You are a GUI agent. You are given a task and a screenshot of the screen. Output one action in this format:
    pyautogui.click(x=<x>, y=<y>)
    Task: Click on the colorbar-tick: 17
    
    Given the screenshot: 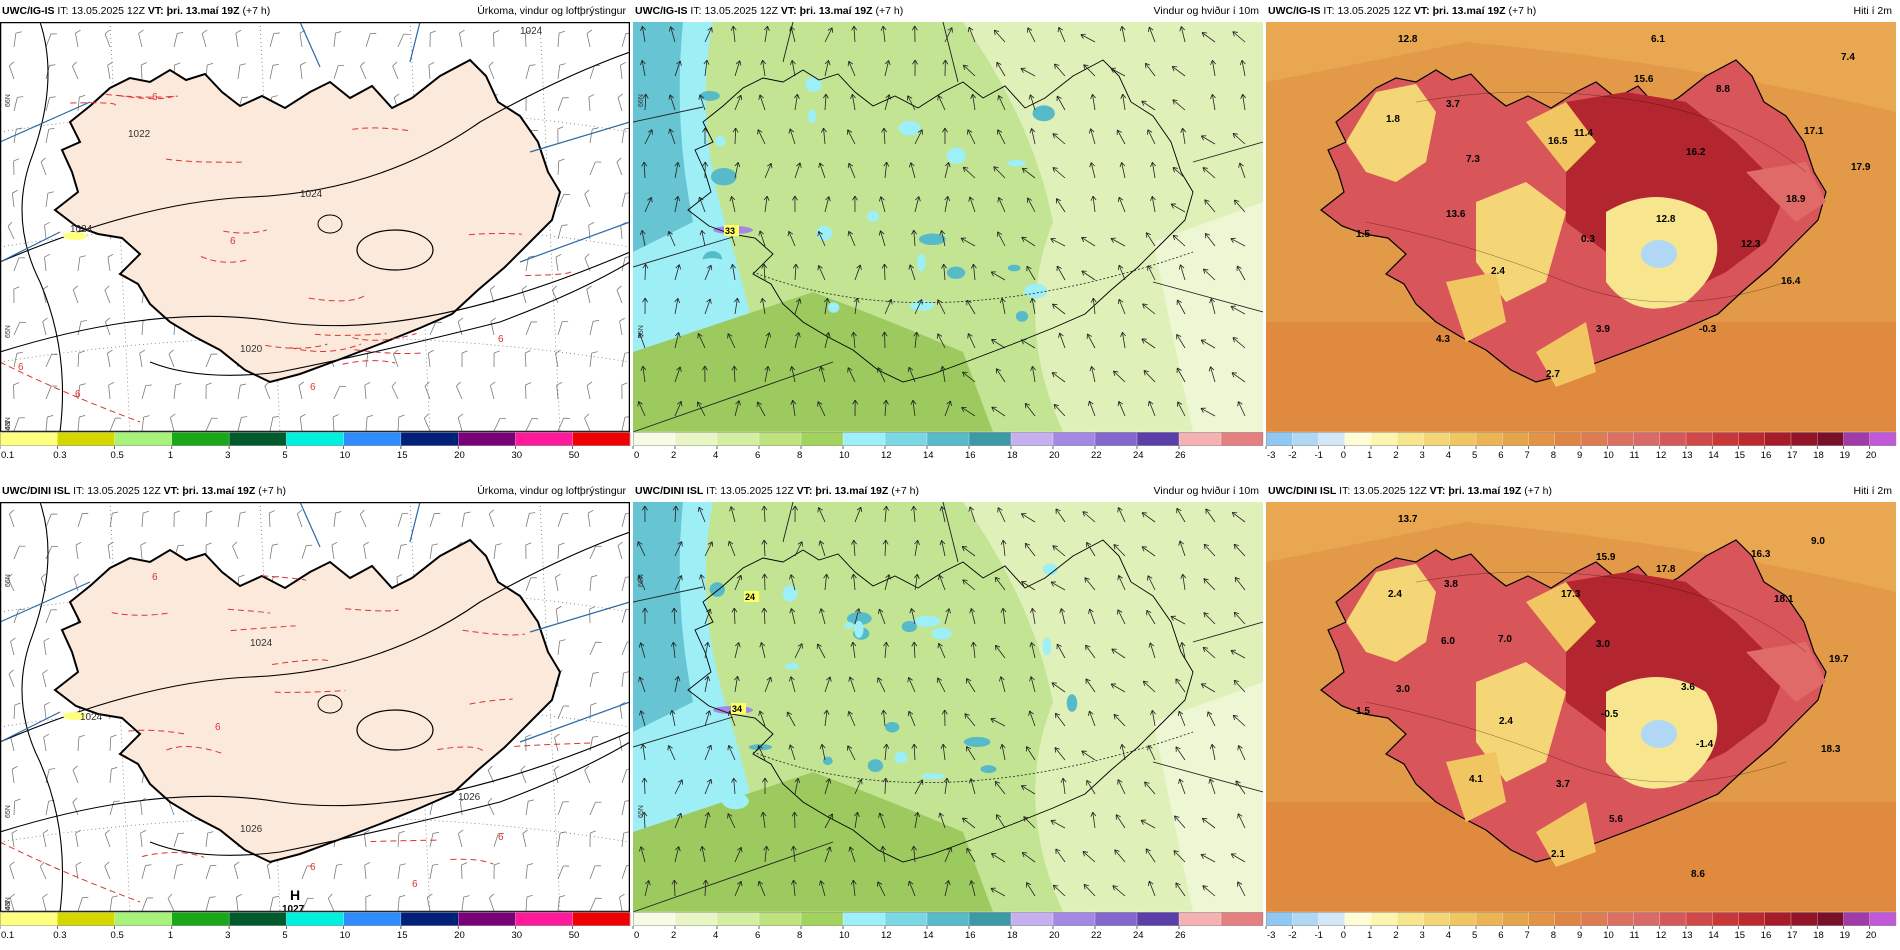 What is the action you would take?
    pyautogui.click(x=1792, y=935)
    